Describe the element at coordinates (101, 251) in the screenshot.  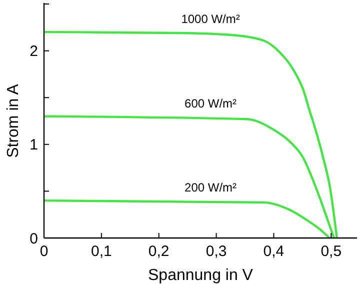
I see `x-tick-label: 0,1` at that location.